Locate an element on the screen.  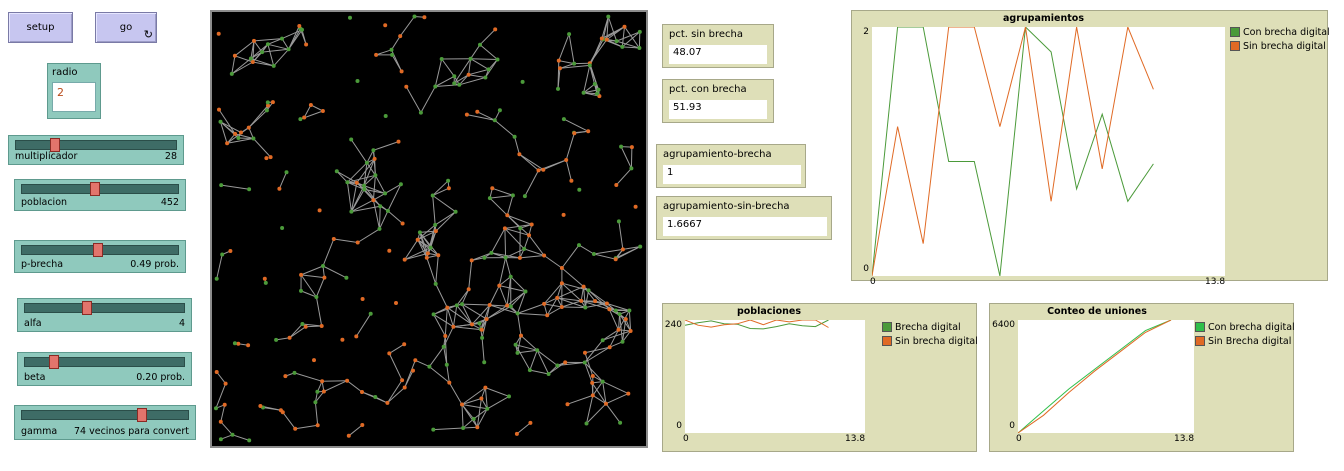
monitor-label: pct. con brecha is located at coordinates (708, 89).